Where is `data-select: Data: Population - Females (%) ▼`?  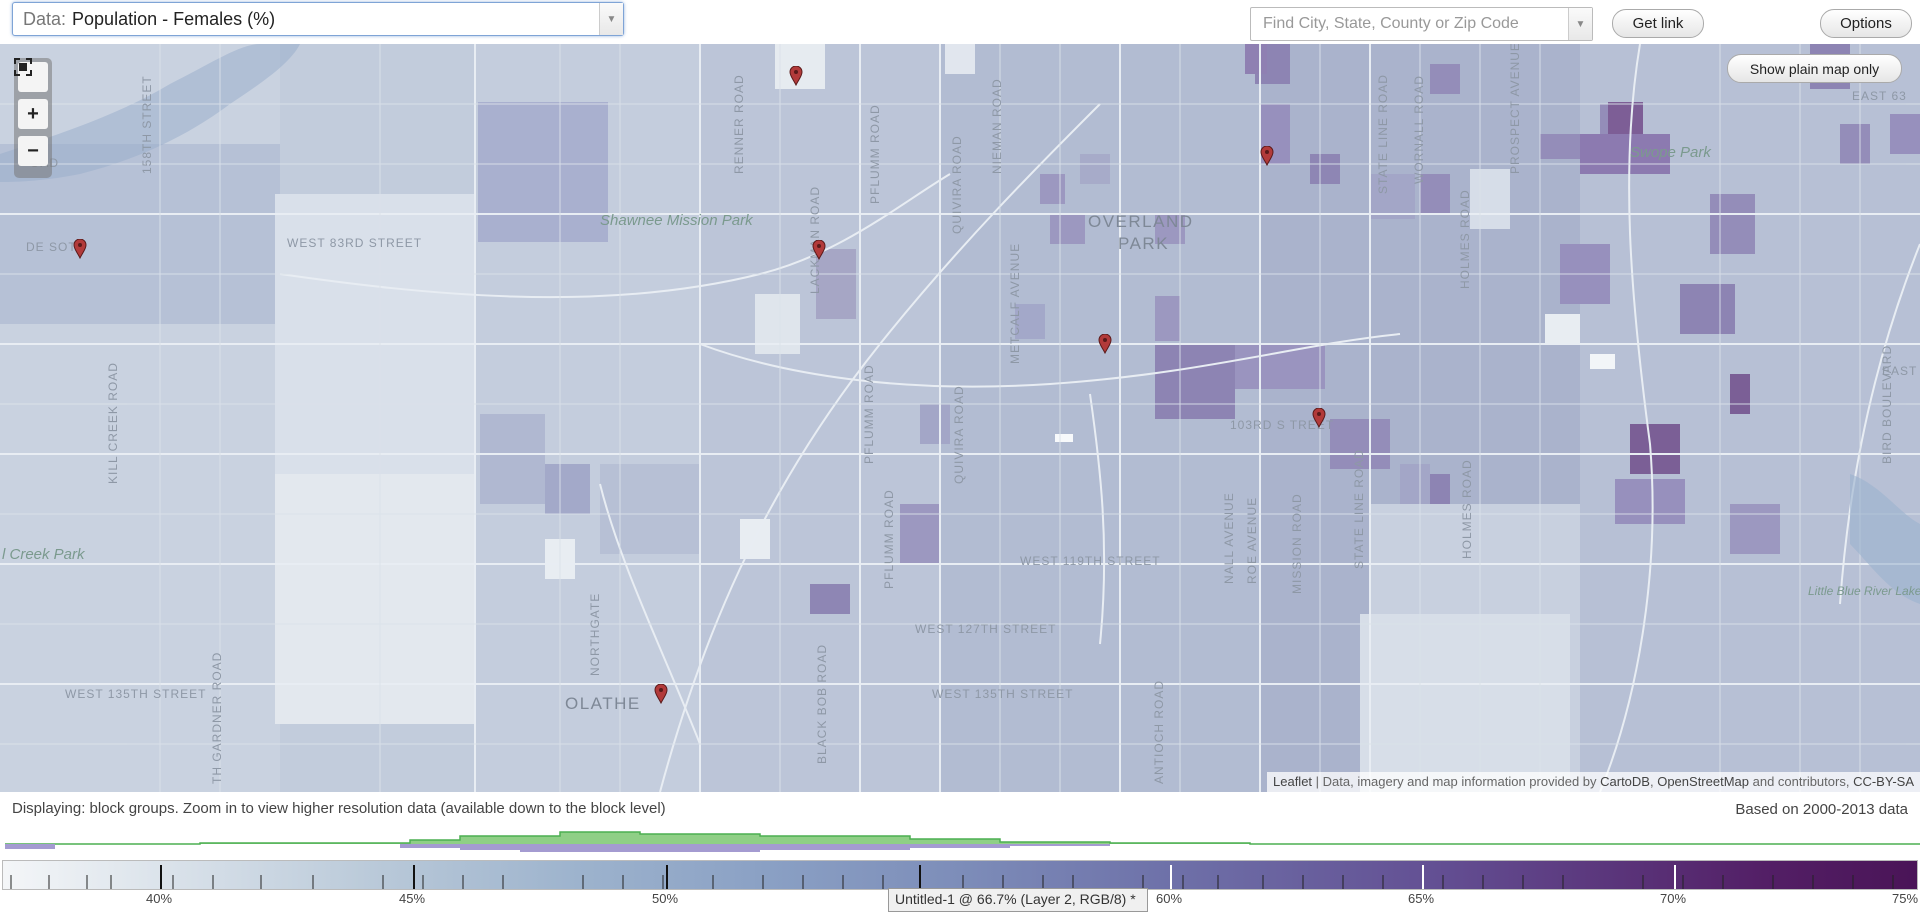 data-select: Data: Population - Females (%) ▼ is located at coordinates (318, 19).